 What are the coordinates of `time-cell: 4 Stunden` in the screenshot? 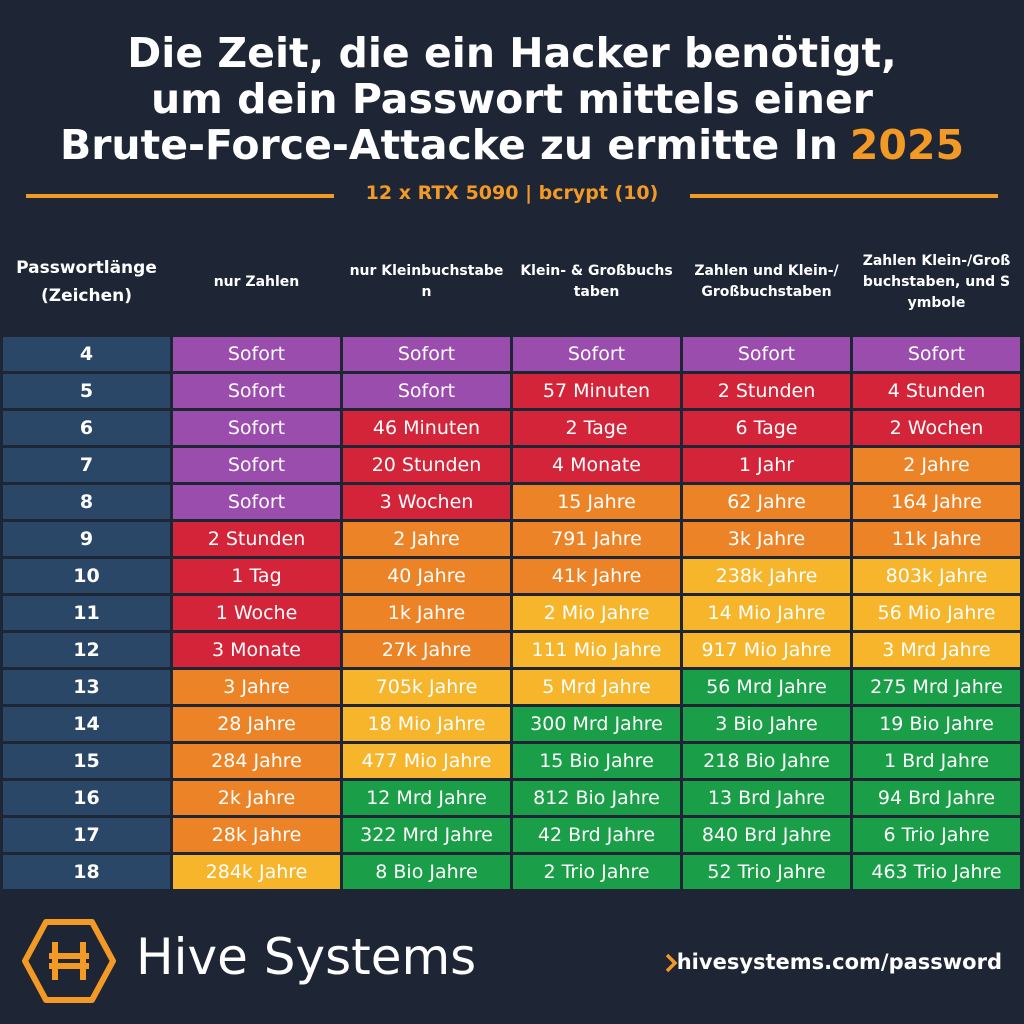 It's located at (936, 391).